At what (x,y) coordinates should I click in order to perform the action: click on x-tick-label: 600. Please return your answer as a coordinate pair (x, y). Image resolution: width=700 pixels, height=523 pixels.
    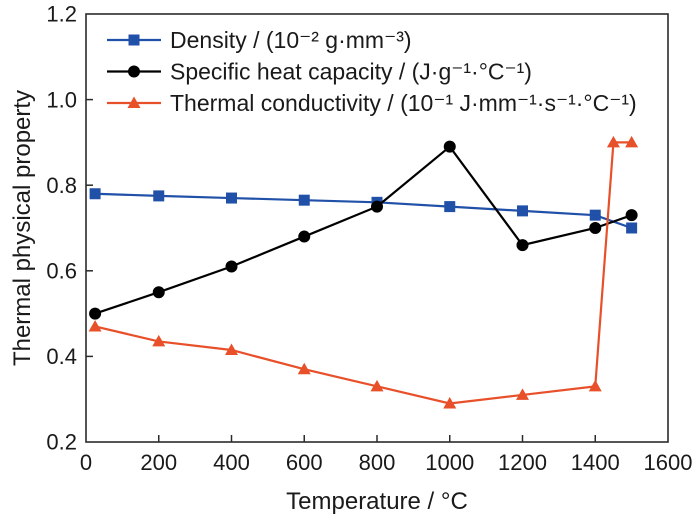
    Looking at the image, I should click on (304, 462).